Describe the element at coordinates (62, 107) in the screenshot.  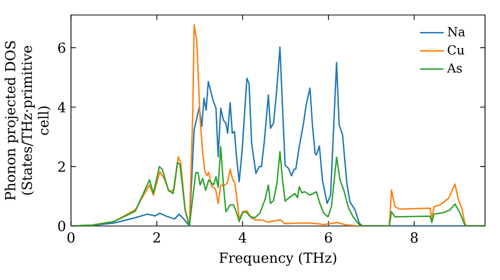
I see `y-tick-label: 4` at that location.